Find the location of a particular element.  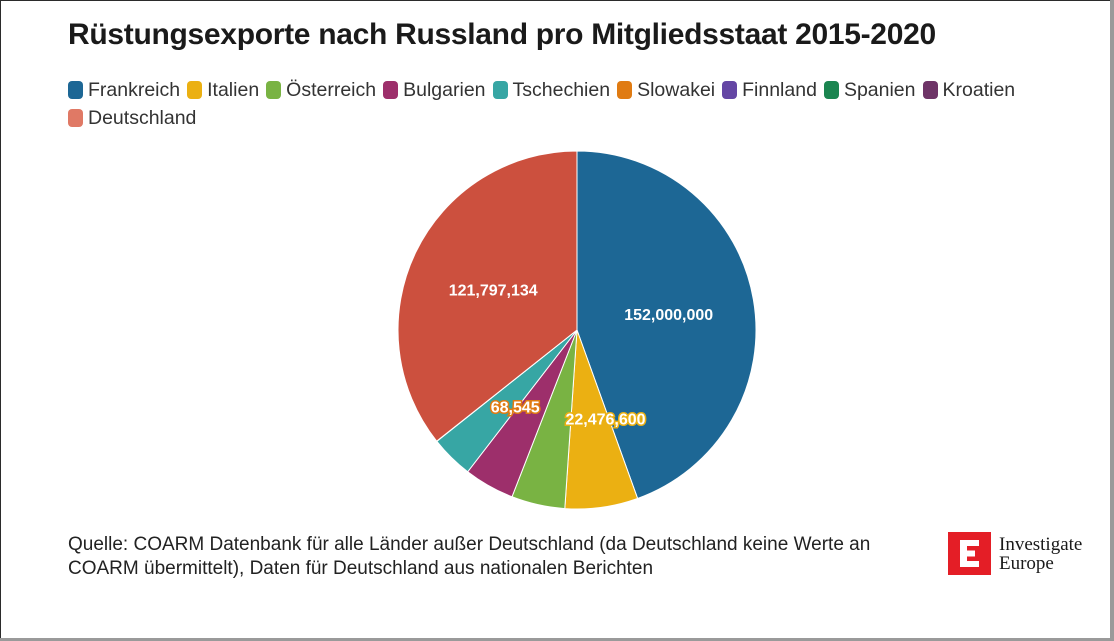

data-label-slowakei: 68,545 is located at coordinates (515, 408).